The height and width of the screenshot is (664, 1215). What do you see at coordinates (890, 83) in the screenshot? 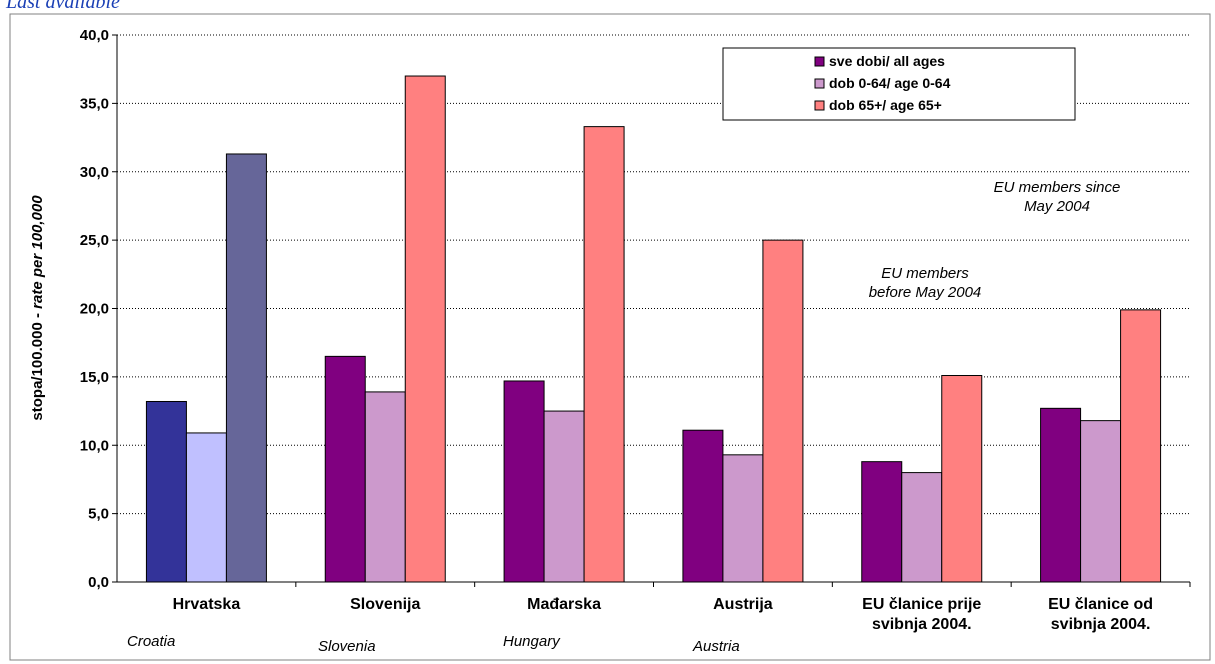
I see `legend-label: dob 0-64/ age 0-64` at bounding box center [890, 83].